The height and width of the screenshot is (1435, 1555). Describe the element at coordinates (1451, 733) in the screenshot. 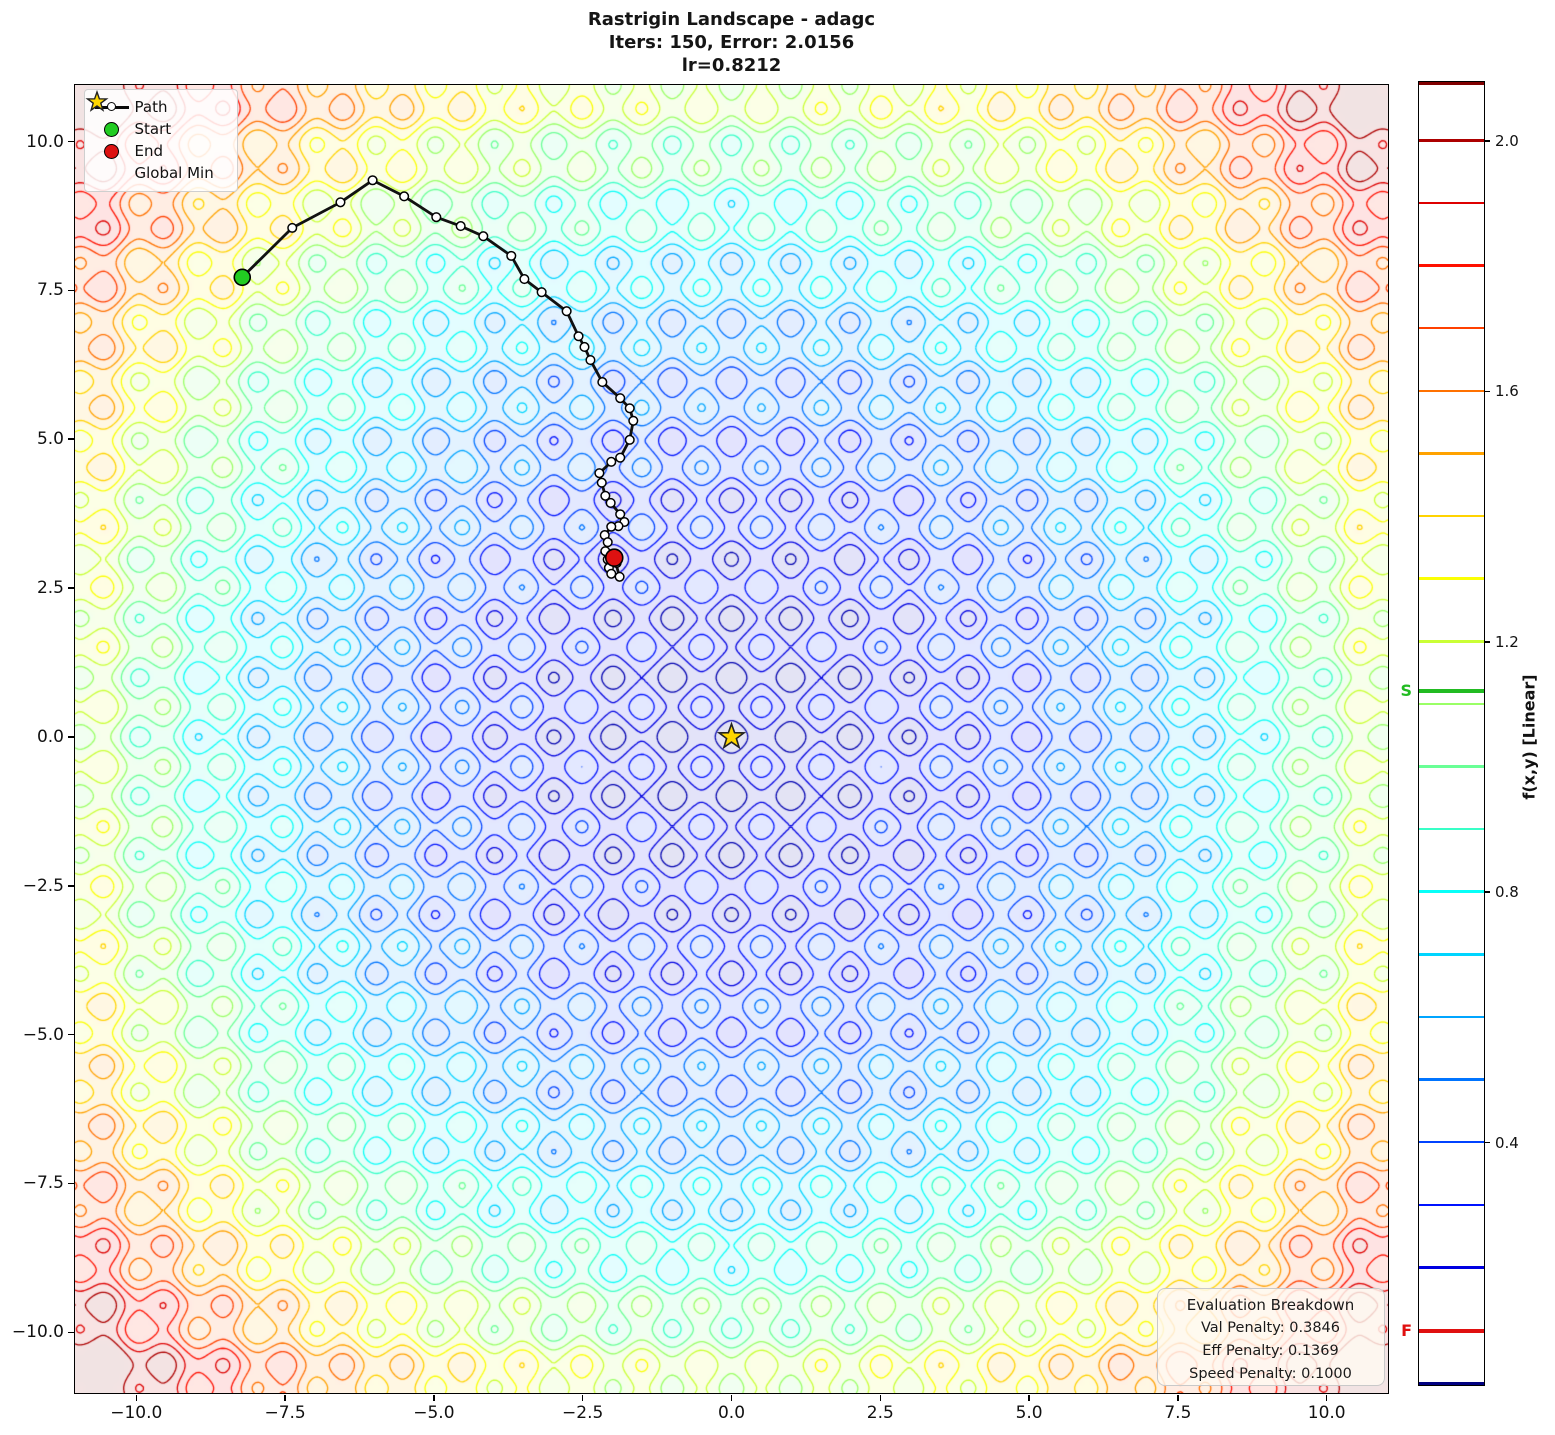

I see `colorbar` at that location.